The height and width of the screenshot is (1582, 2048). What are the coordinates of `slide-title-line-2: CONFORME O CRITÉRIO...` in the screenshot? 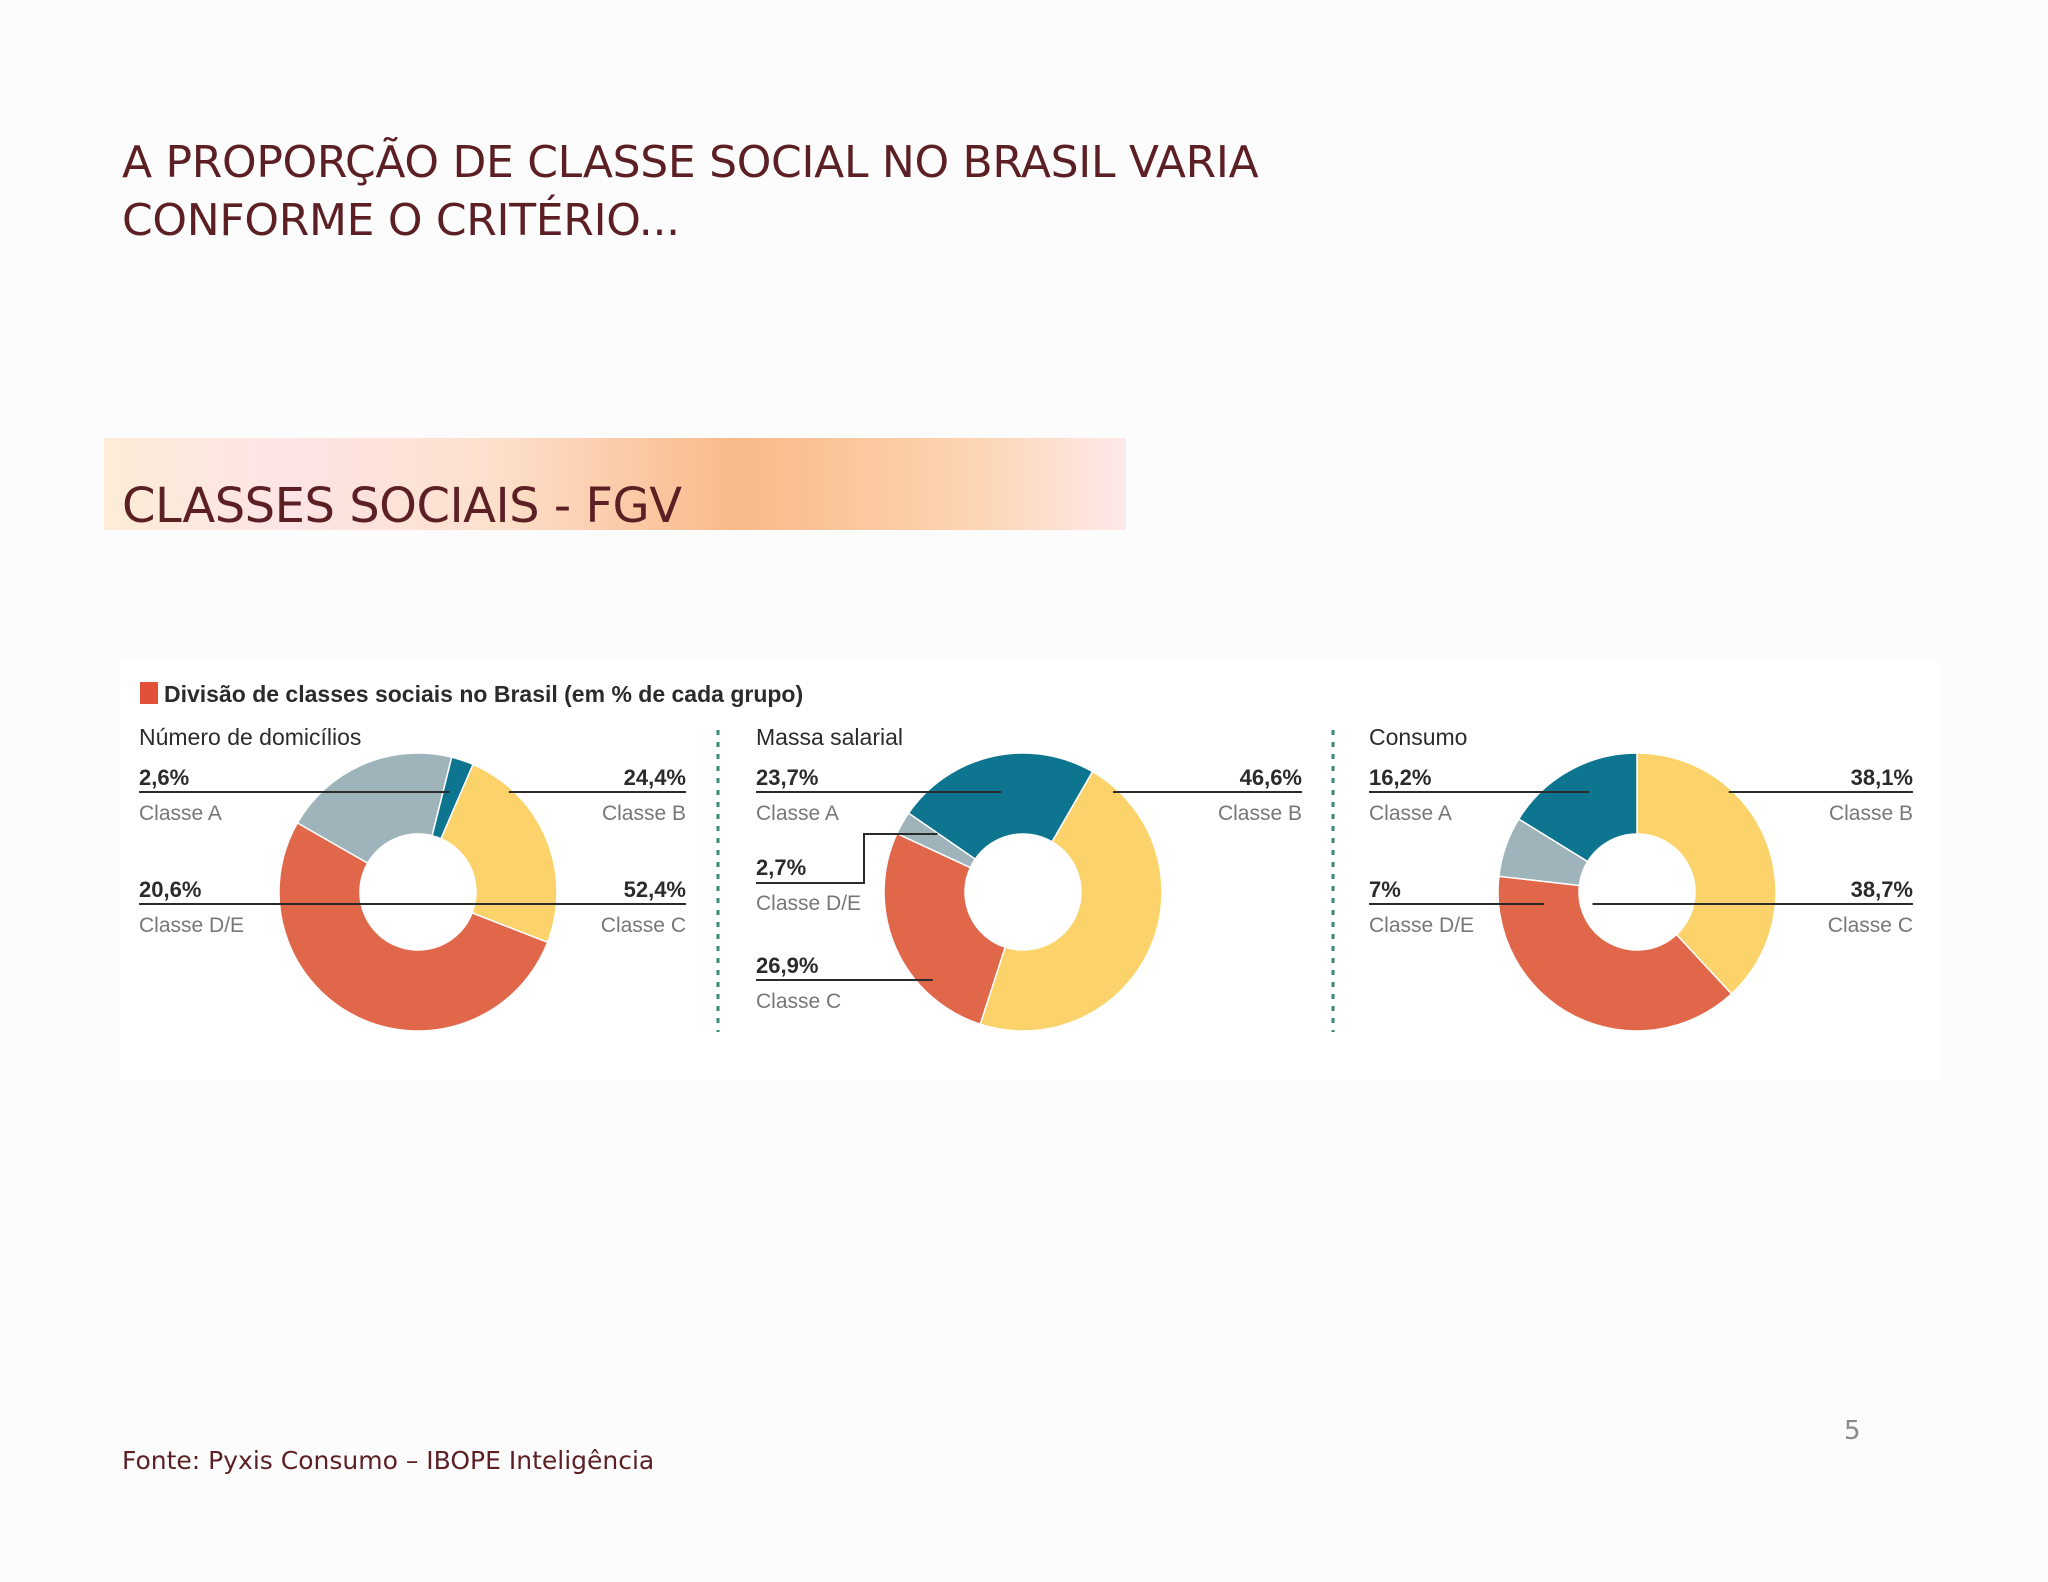 It's located at (401, 220).